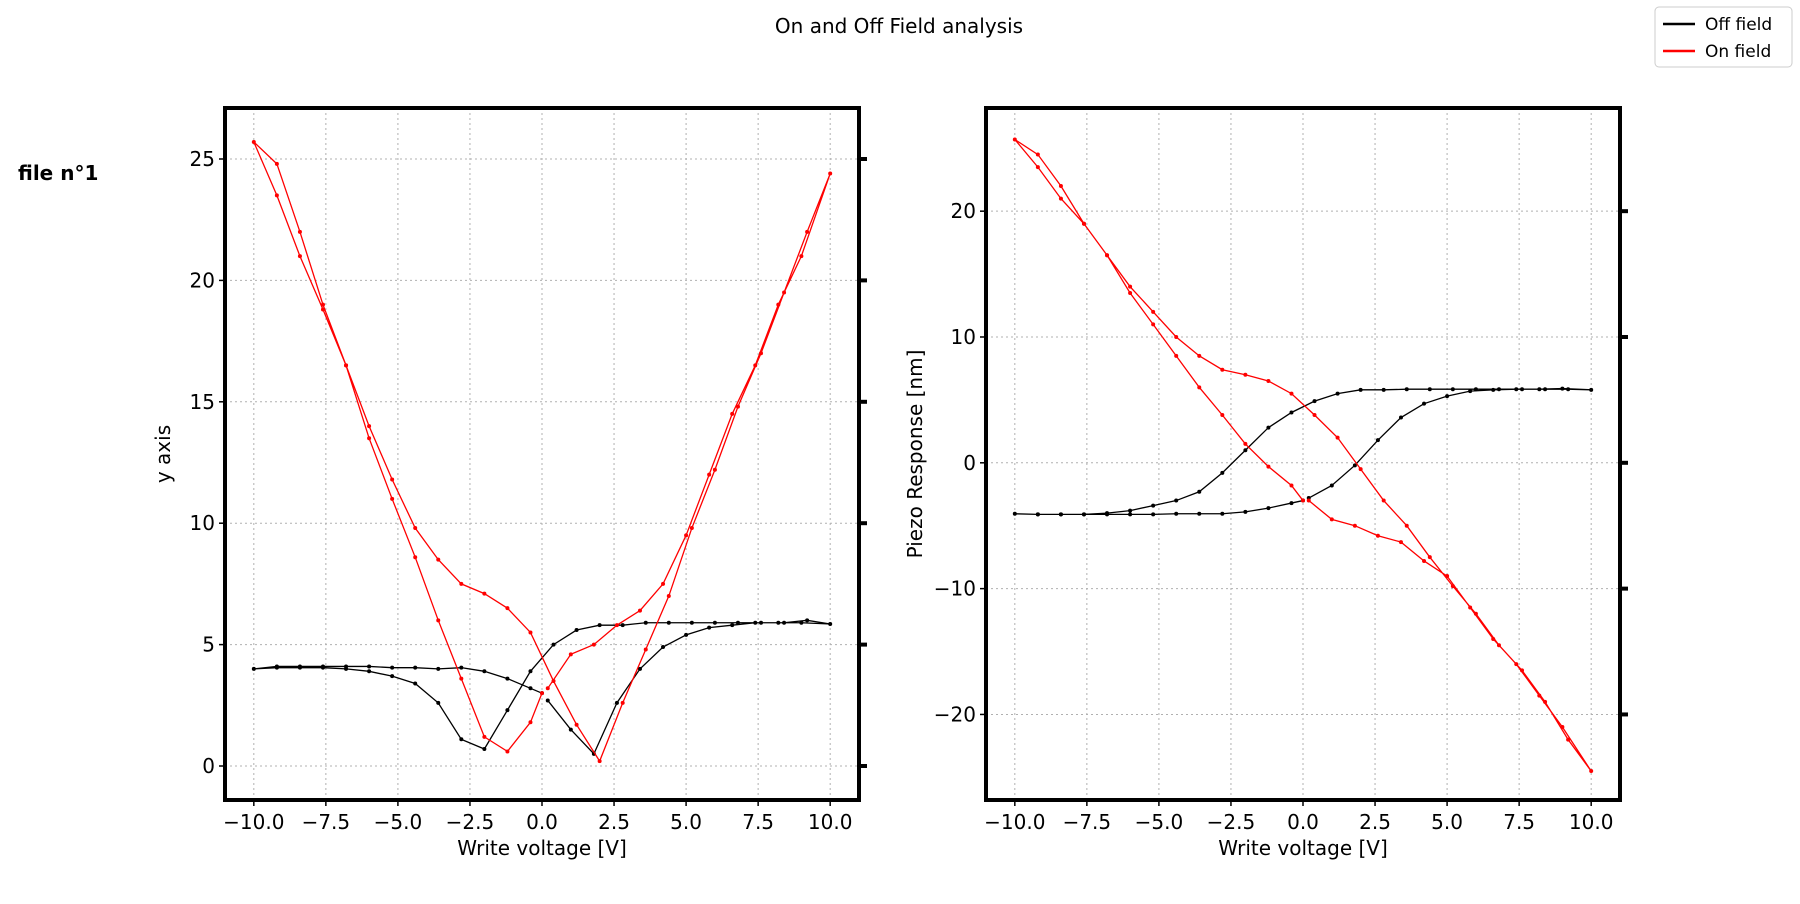 This screenshot has height=904, width=1800. I want to click on x-tick-label: 10.0, so click(830, 822).